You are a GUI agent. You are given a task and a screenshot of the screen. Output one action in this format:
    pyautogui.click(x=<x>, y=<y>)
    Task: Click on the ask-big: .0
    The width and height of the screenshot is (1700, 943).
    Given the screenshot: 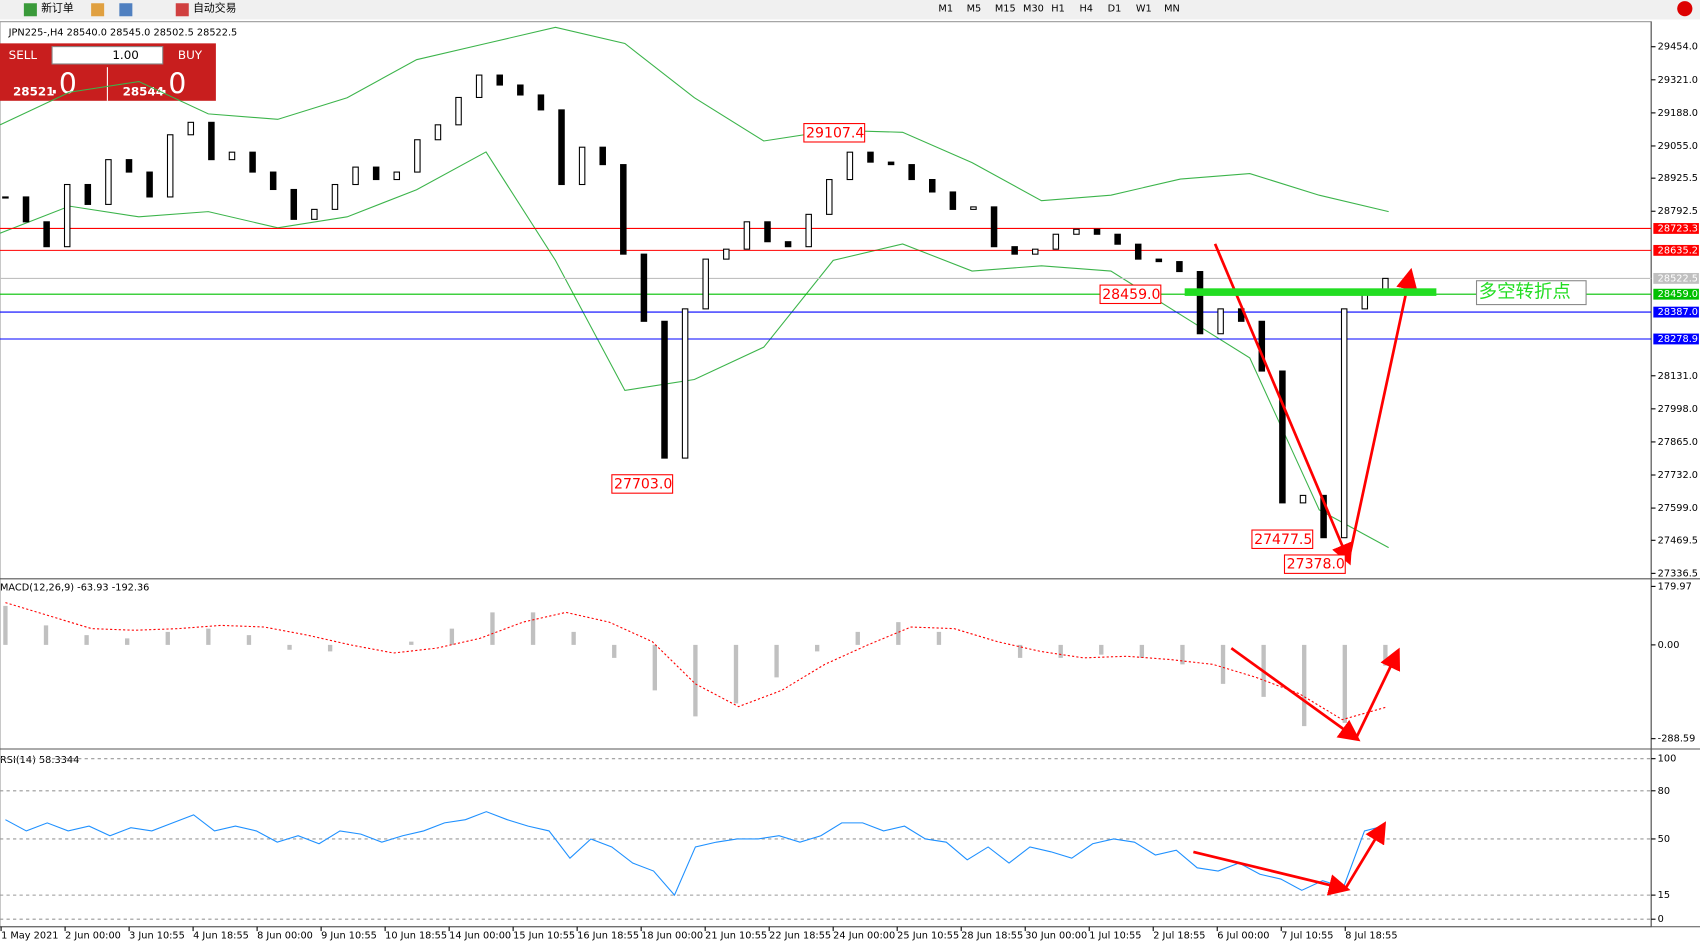 What is the action you would take?
    pyautogui.click(x=172, y=84)
    